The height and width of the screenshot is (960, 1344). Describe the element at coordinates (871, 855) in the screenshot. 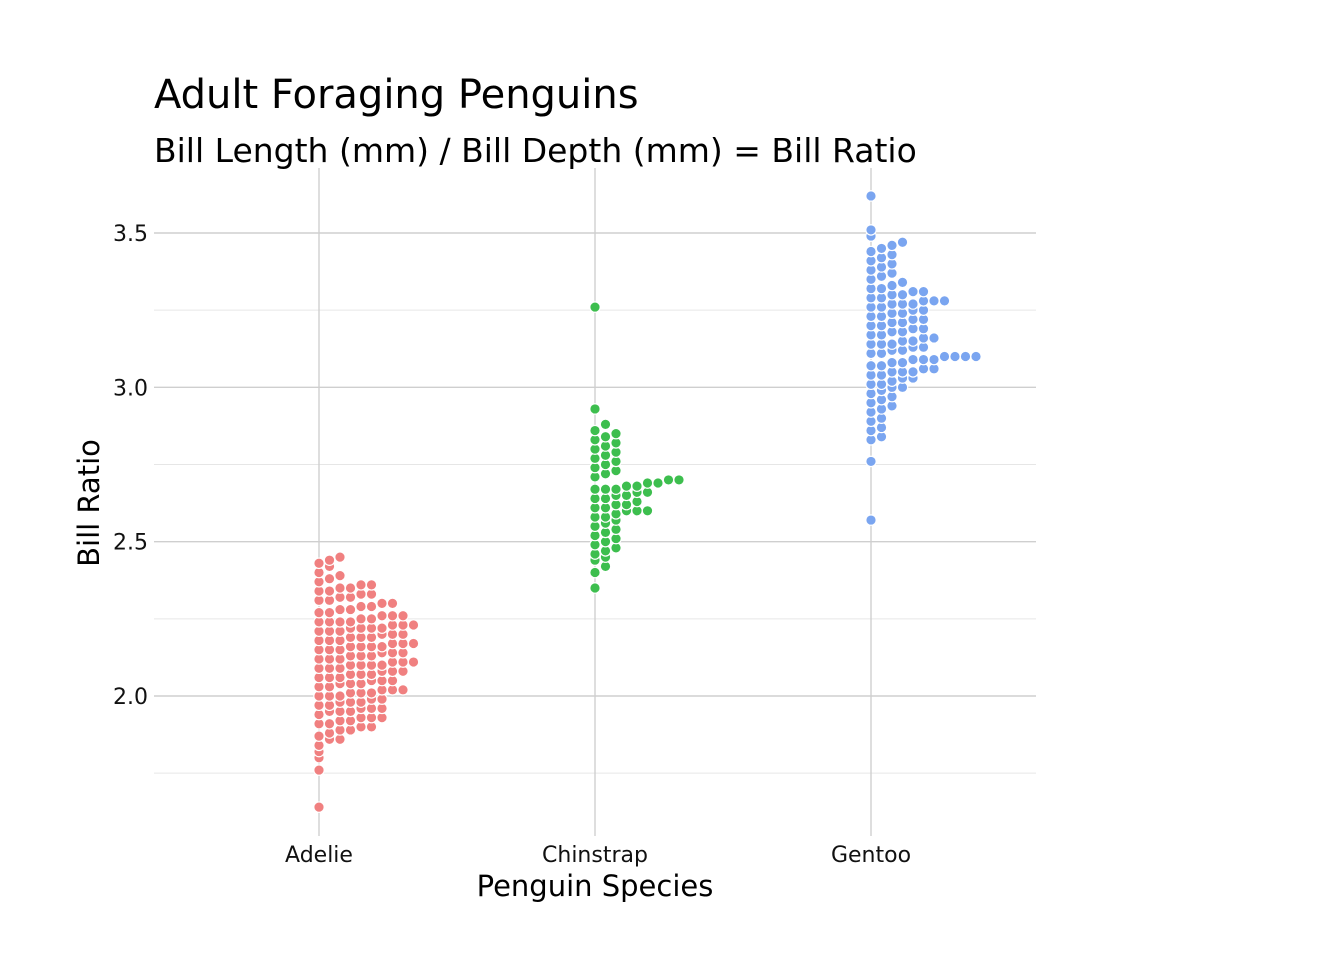

I see `x-tick-label: Gentoo` at that location.